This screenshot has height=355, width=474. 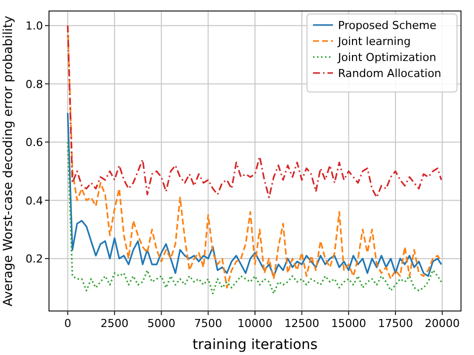 What do you see at coordinates (255, 345) in the screenshot?
I see `x-axis-title: training iterations` at bounding box center [255, 345].